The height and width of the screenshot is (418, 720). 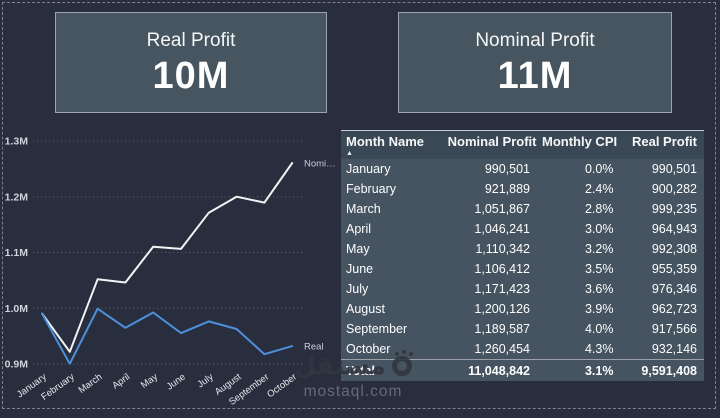 What do you see at coordinates (579, 370) in the screenshot?
I see `table-cell: 3.1%` at bounding box center [579, 370].